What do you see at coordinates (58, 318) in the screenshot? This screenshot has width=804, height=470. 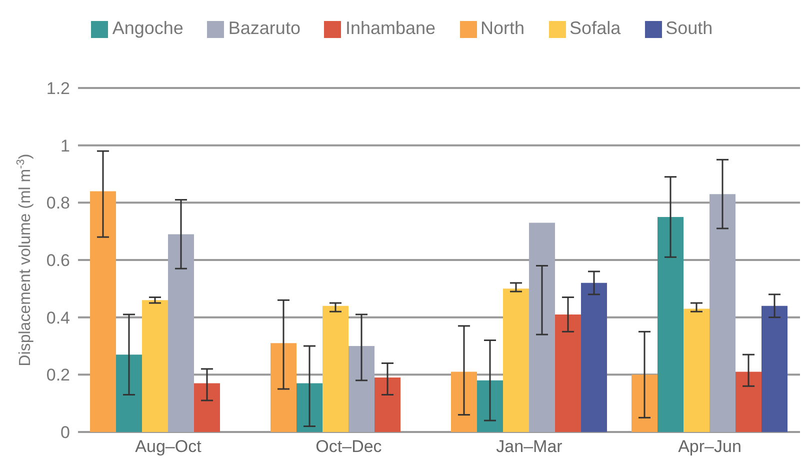 I see `y-tick-label: 0.4` at bounding box center [58, 318].